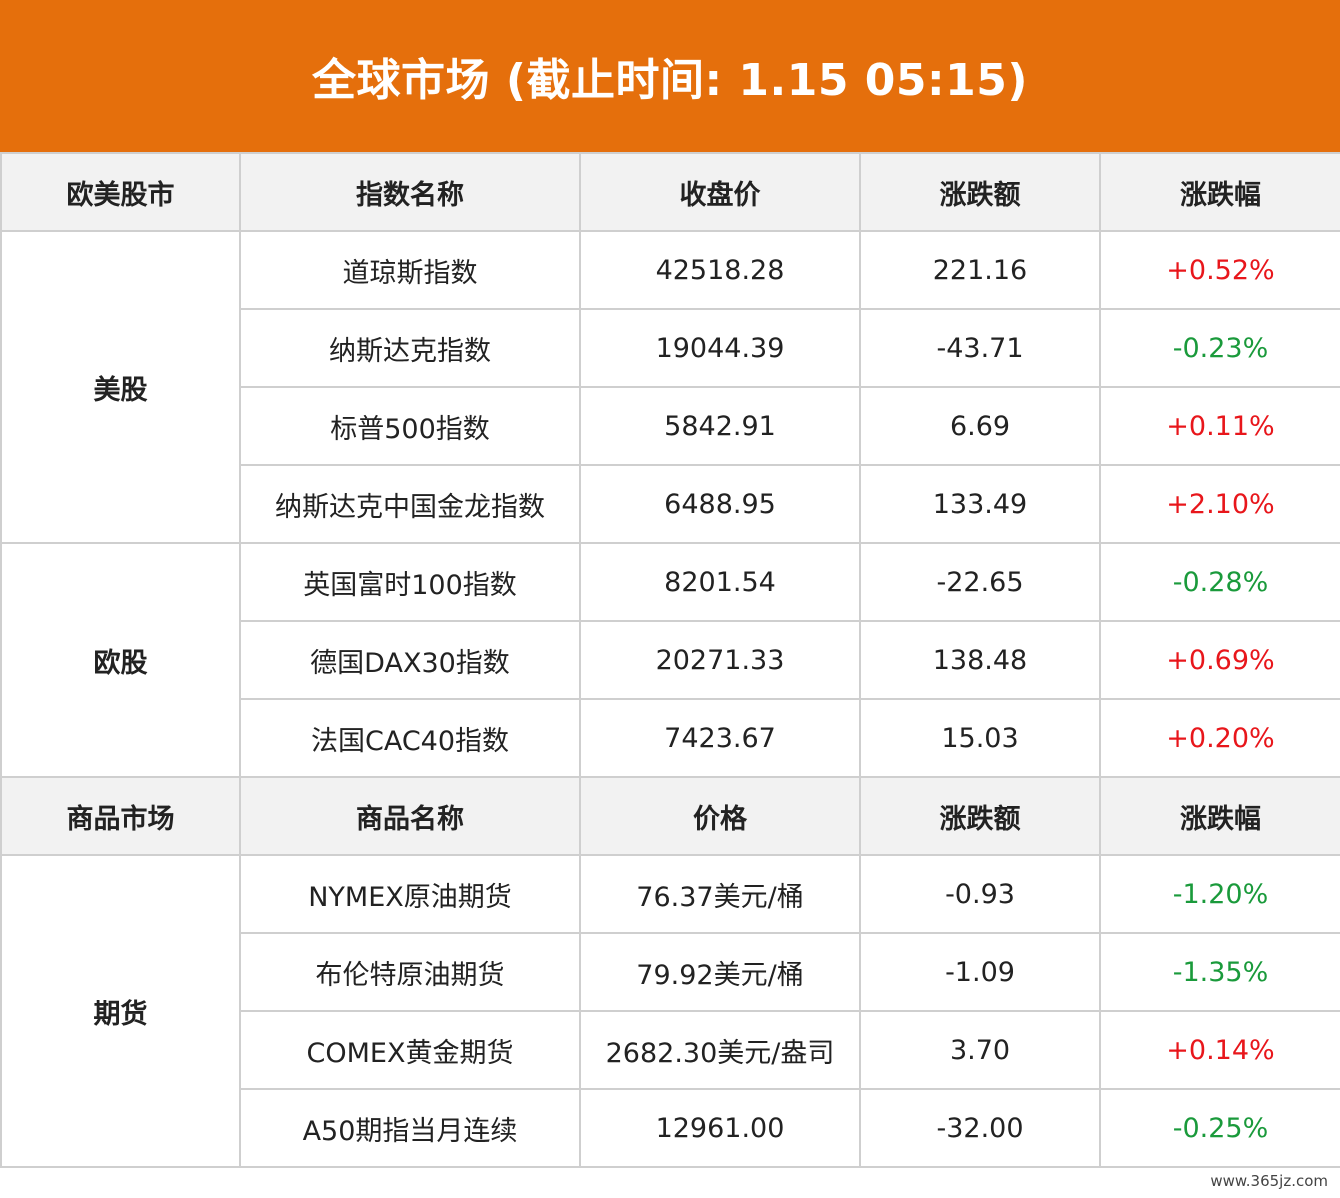 The height and width of the screenshot is (1198, 1340). Describe the element at coordinates (980, 894) in the screenshot. I see `change-cell: -0.93` at that location.